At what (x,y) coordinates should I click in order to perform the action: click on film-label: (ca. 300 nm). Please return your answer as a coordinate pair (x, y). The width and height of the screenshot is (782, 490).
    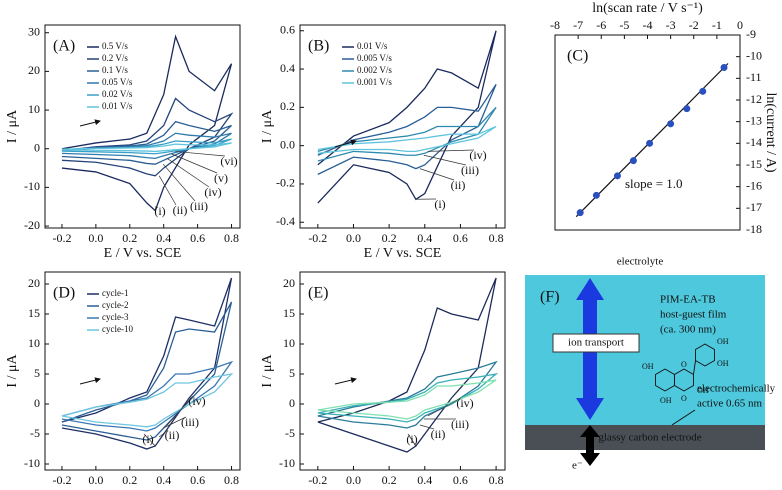
    Looking at the image, I should click on (688, 330).